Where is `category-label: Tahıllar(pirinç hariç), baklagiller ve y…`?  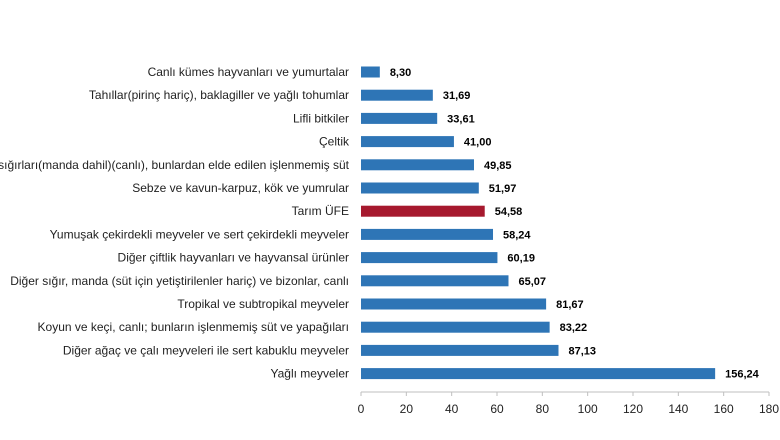 category-label: Tahıllar(pirinç hariç), baklagiller ve y… is located at coordinates (219, 95).